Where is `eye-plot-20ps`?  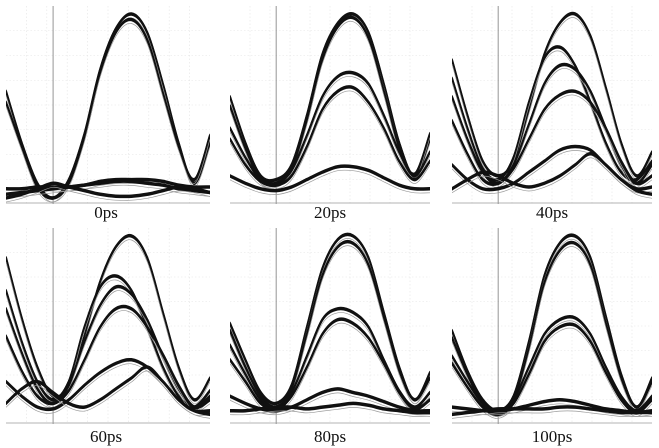
eye-plot-20ps is located at coordinates (330, 105).